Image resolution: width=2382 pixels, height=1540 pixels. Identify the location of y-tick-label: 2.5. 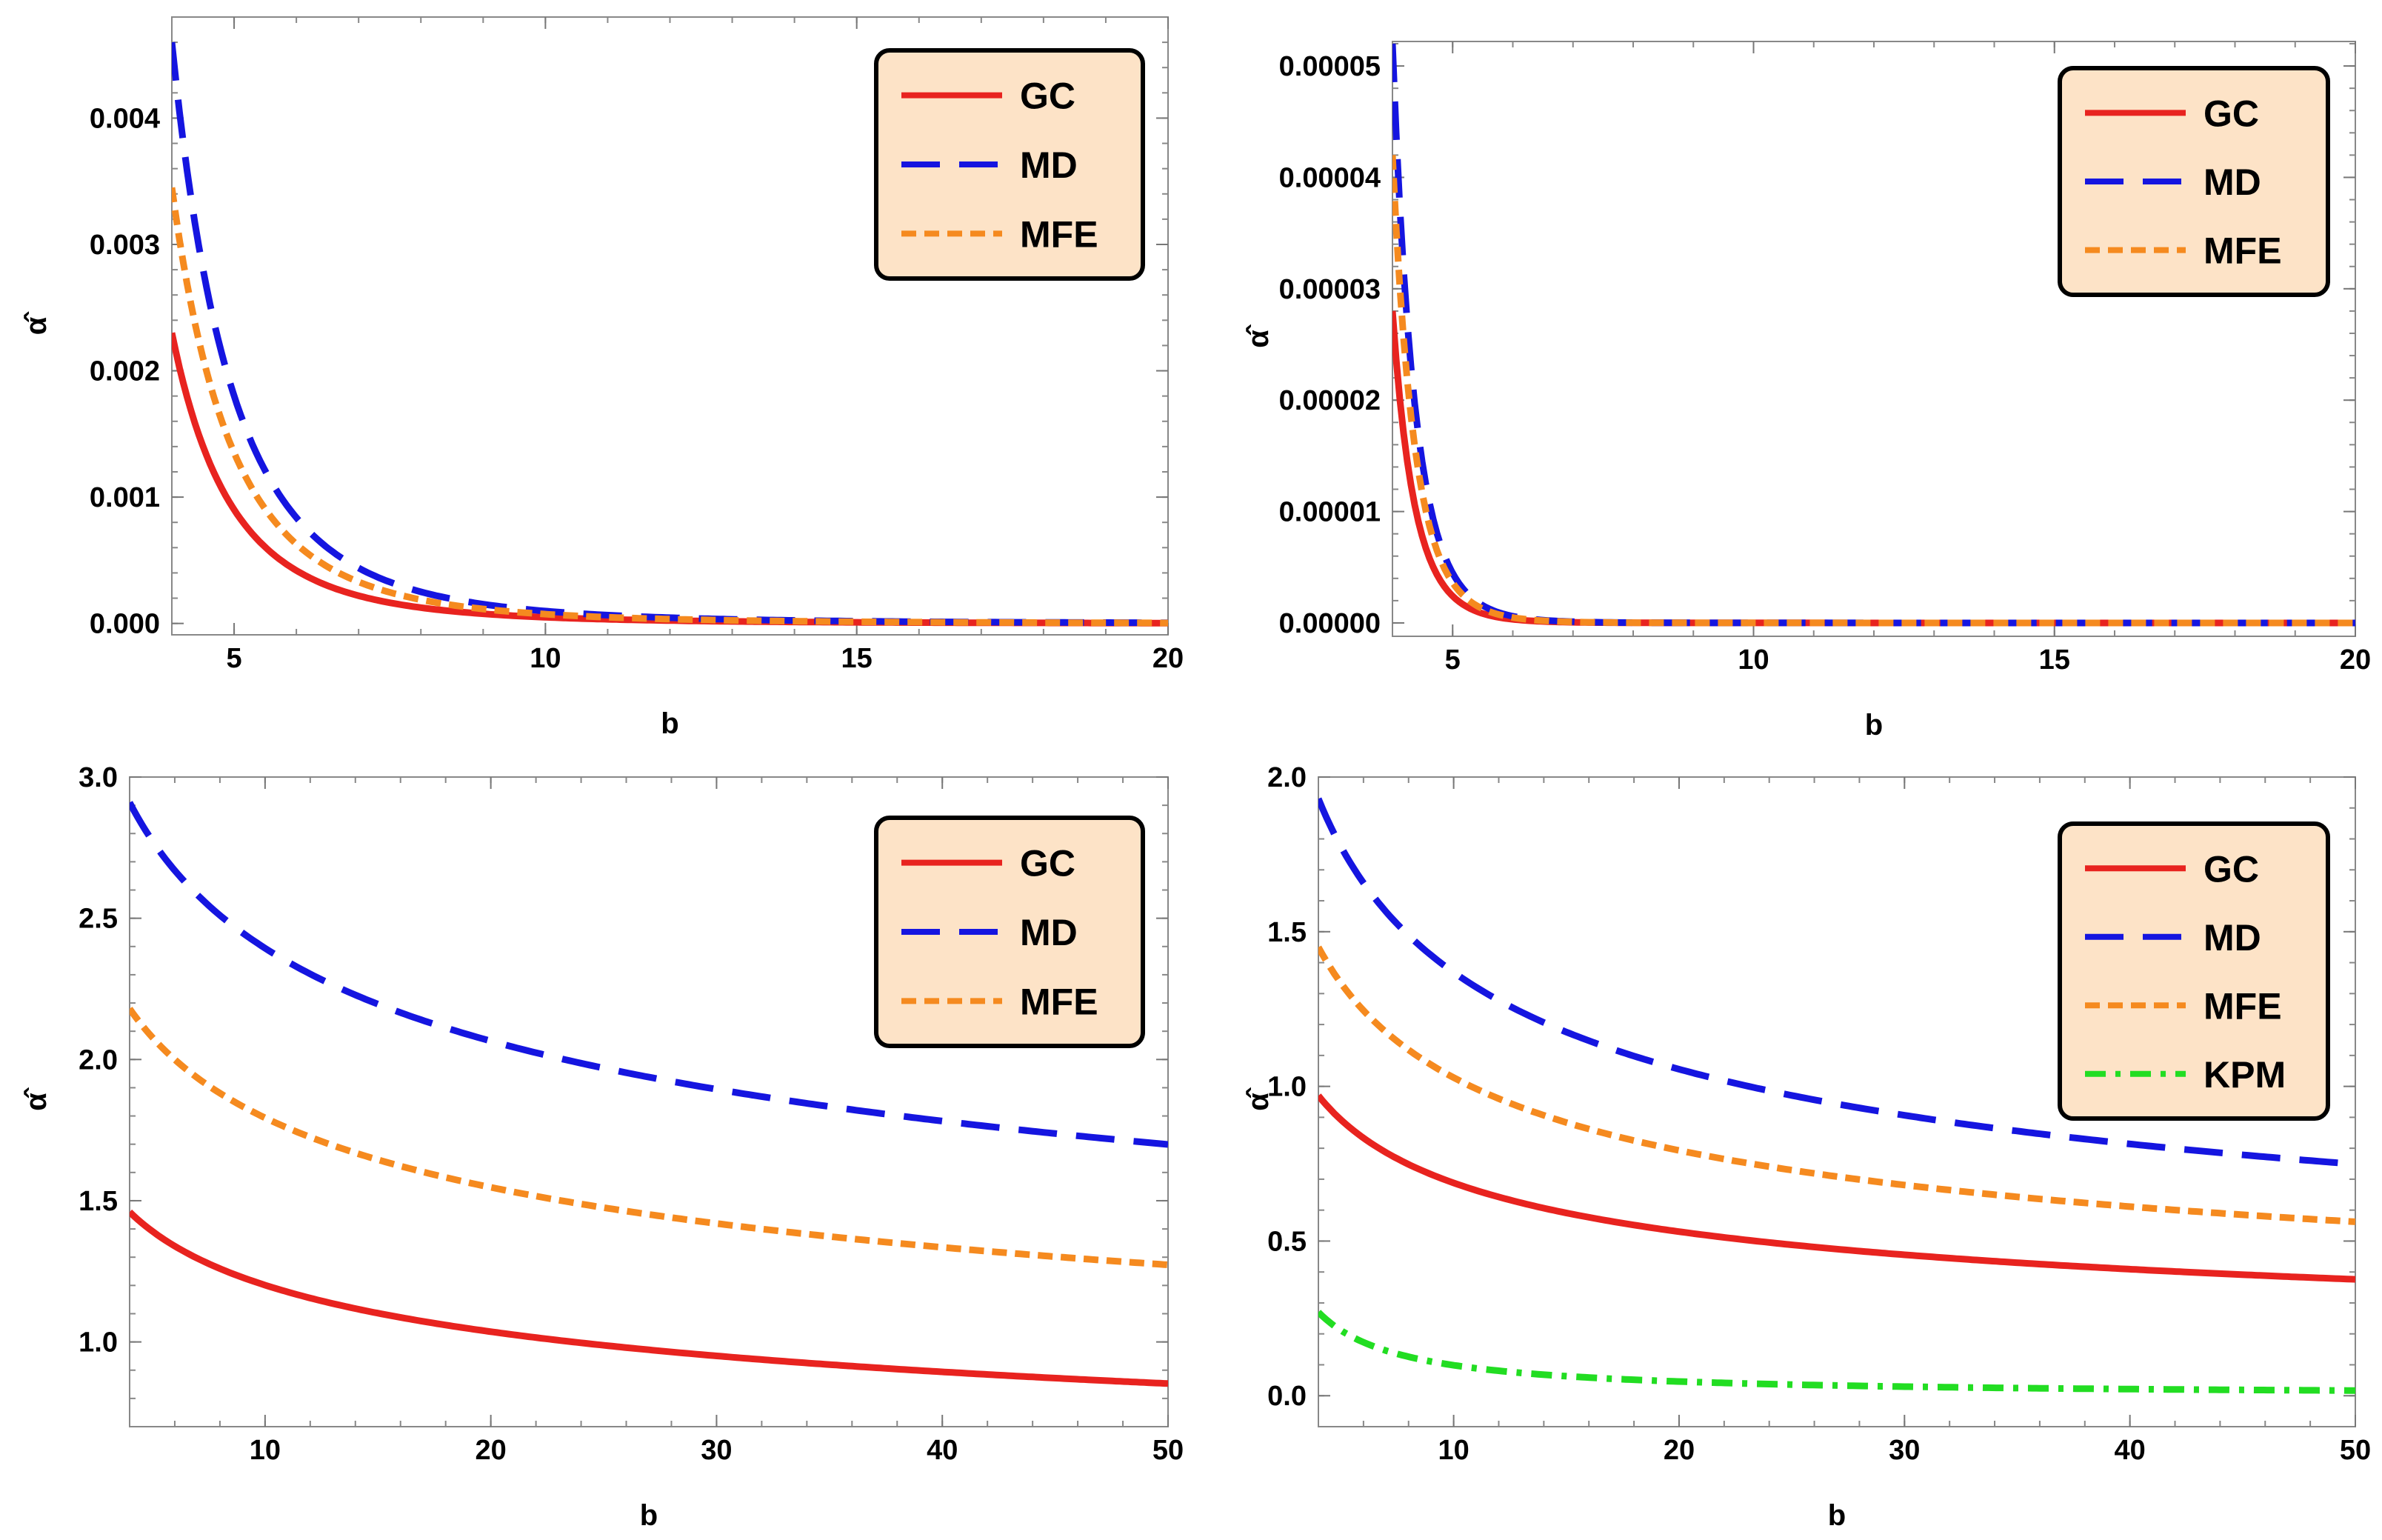
(98, 919).